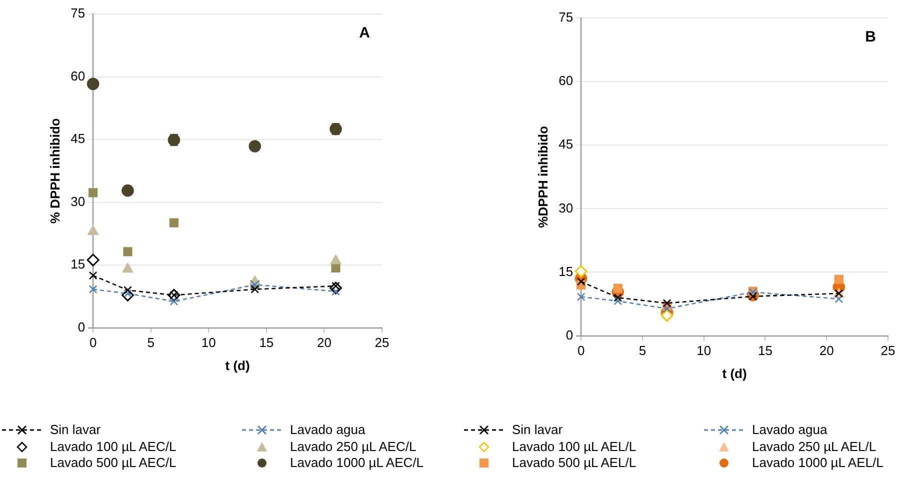 This screenshot has width=924, height=477. What do you see at coordinates (357, 463) in the screenshot?
I see `legend-label: Lavado 1000 µL AEC/L` at bounding box center [357, 463].